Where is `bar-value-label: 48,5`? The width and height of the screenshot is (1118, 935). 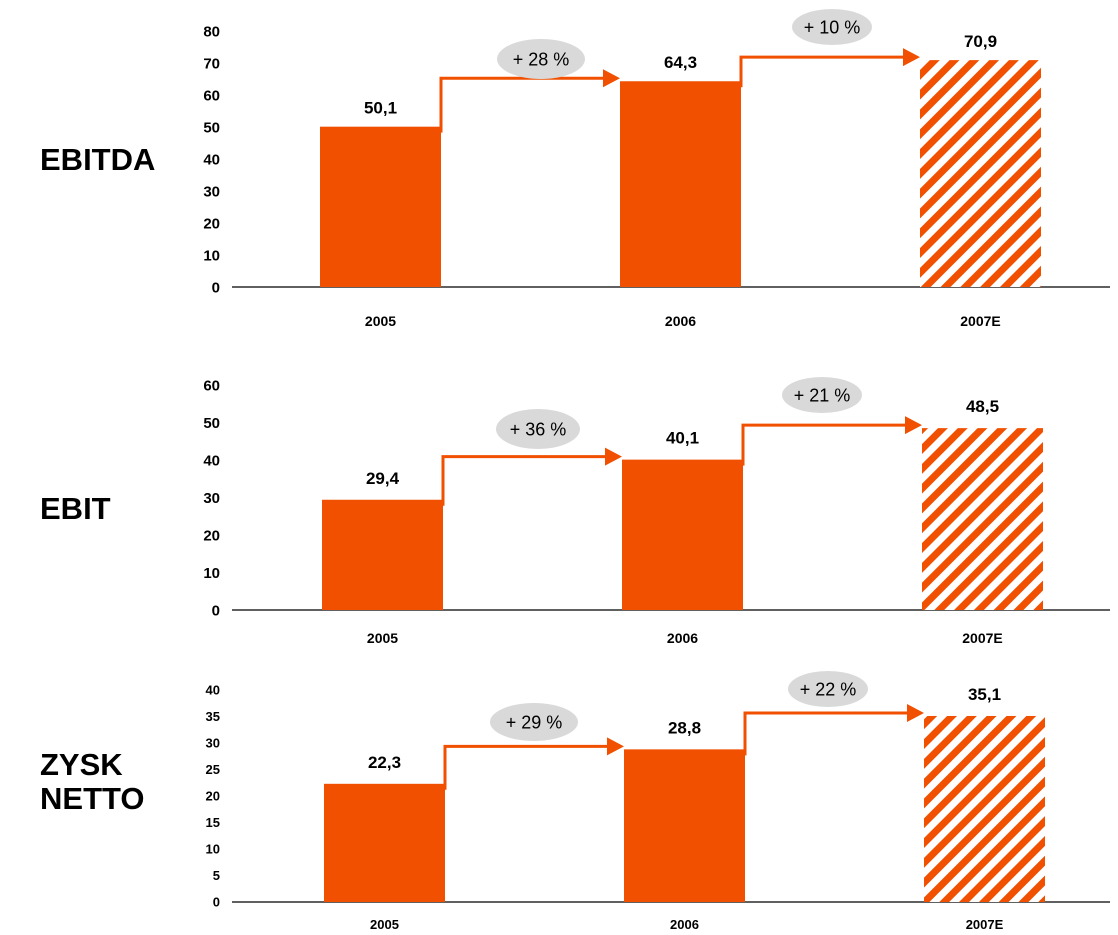
bar-value-label: 48,5 is located at coordinates (982, 406).